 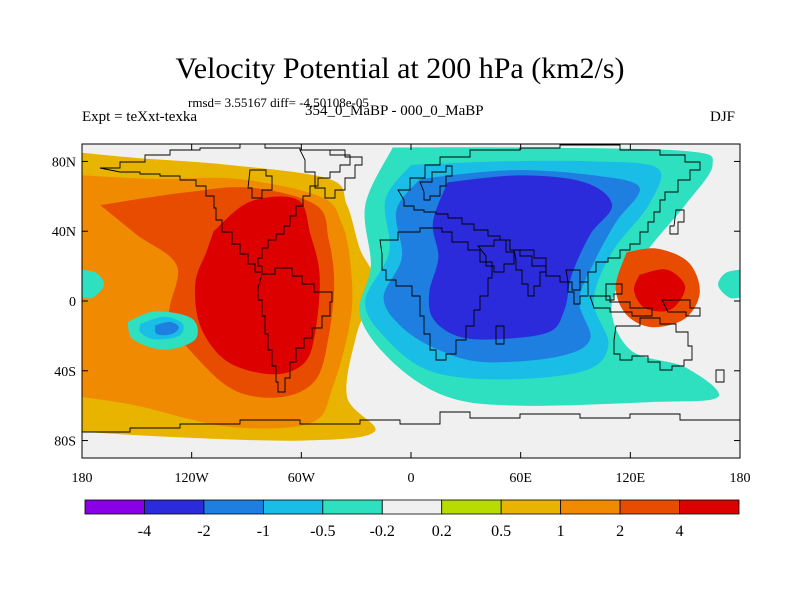 I want to click on season-label: DJF, so click(x=723, y=117).